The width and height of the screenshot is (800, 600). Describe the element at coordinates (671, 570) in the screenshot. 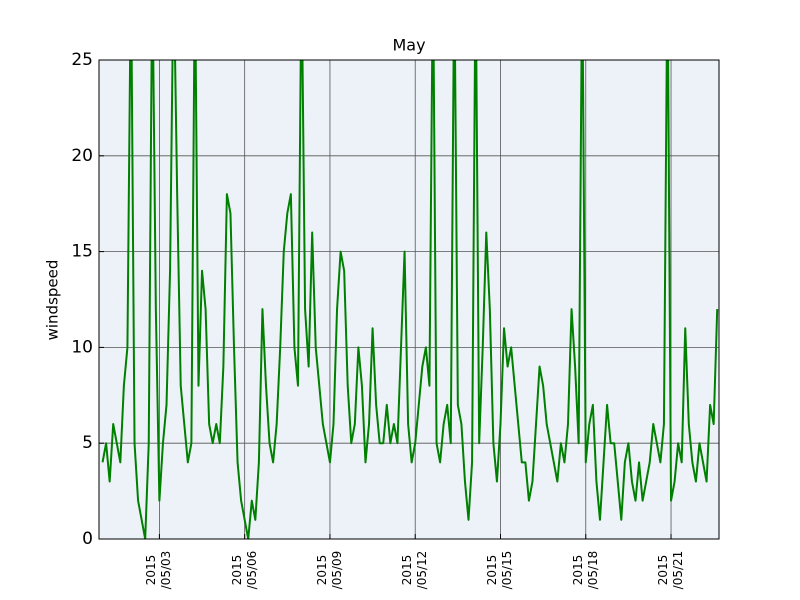

I see `x-tick-label: 2015 /05/21` at that location.